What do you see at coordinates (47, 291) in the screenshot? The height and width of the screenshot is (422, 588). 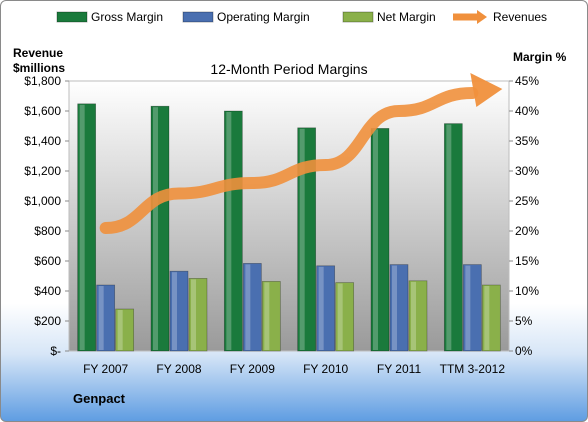 I see `left-tick-label: $400` at bounding box center [47, 291].